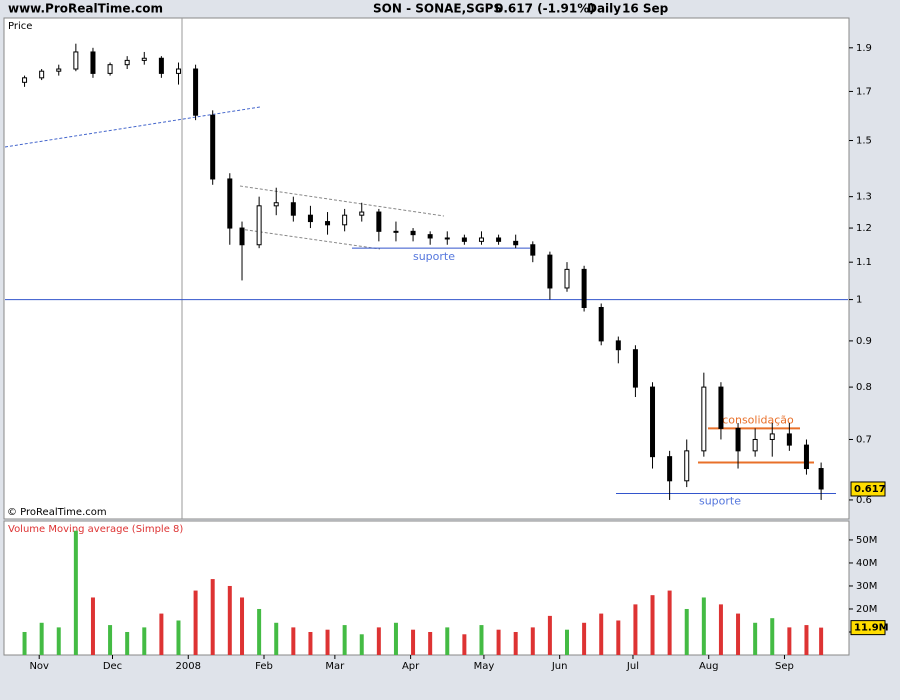 The image size is (900, 700). I want to click on quote: 0.617 (-1.91%), so click(545, 9).